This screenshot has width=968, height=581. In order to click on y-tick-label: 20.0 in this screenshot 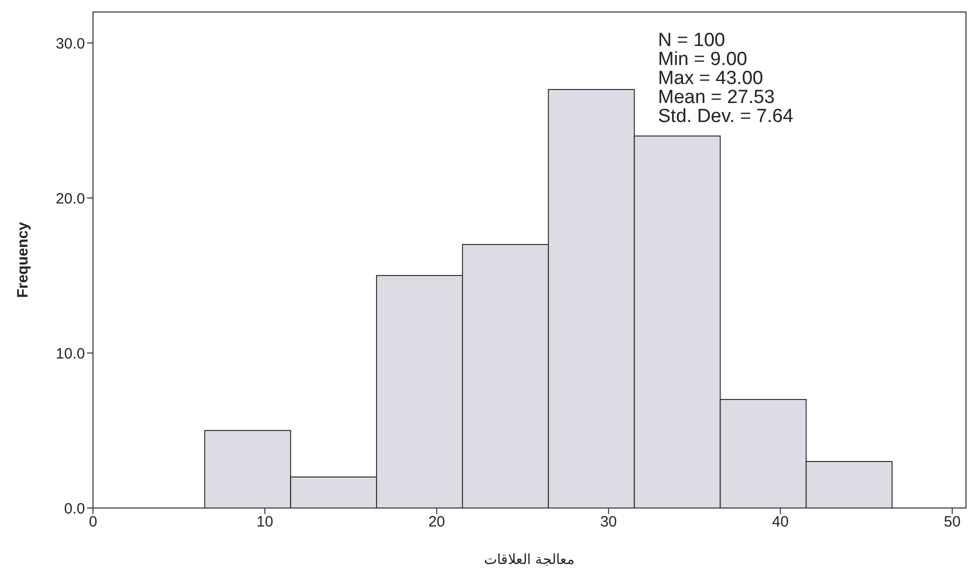, I will do `click(70, 199)`.